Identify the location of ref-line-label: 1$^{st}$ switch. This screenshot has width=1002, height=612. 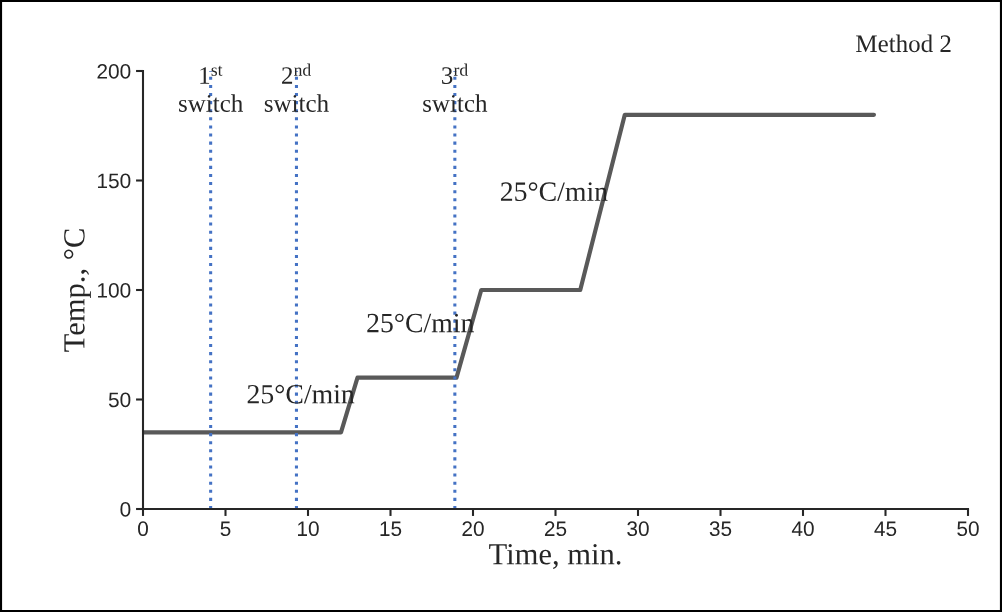
(211, 88).